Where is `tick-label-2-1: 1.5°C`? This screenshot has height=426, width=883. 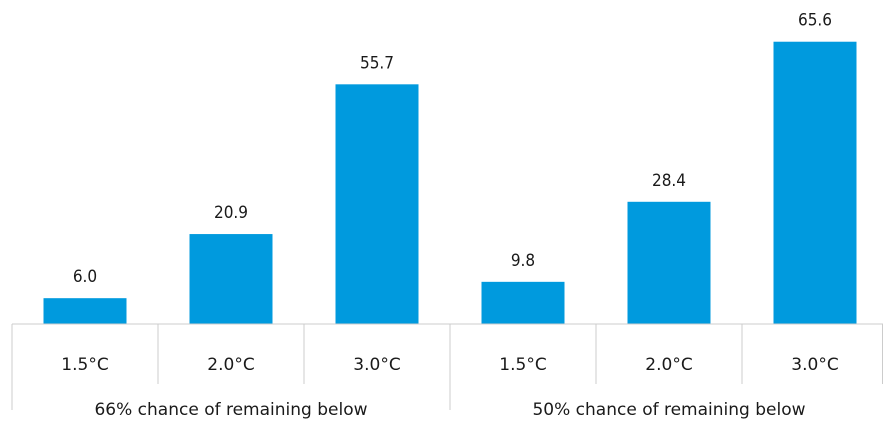 tick-label-2-1: 1.5°C is located at coordinates (522, 365).